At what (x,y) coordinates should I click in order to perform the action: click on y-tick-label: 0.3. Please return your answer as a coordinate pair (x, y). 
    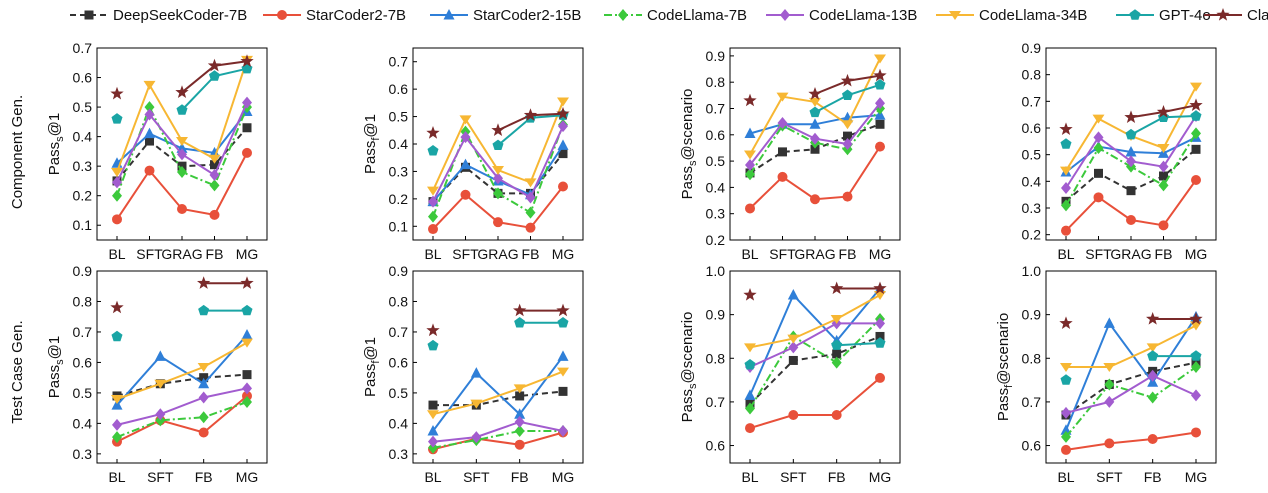
    Looking at the image, I should click on (716, 214).